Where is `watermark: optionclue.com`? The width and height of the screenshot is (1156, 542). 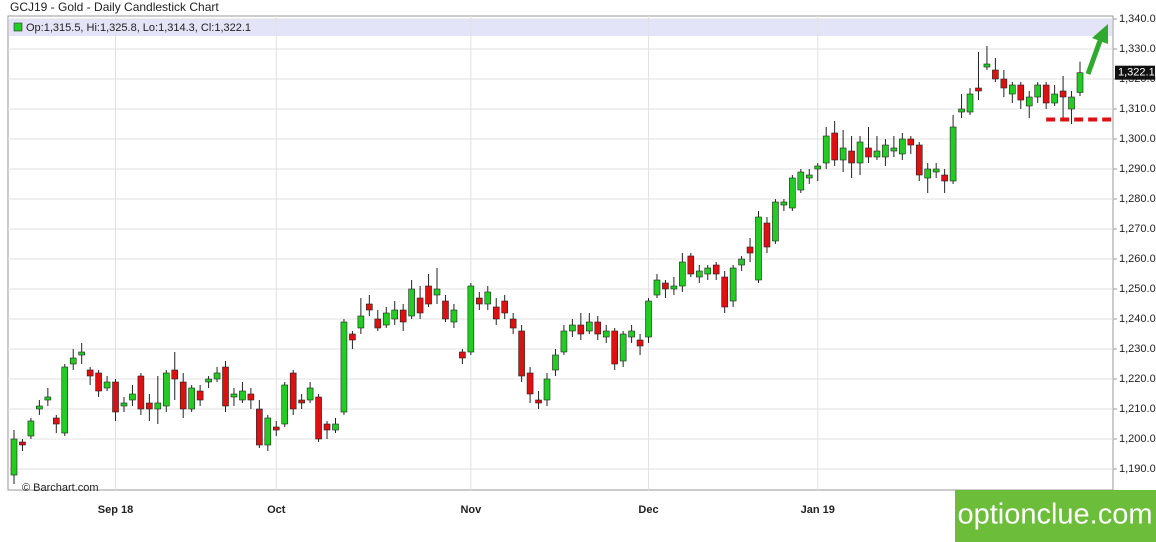
watermark: optionclue.com is located at coordinates (1054, 515).